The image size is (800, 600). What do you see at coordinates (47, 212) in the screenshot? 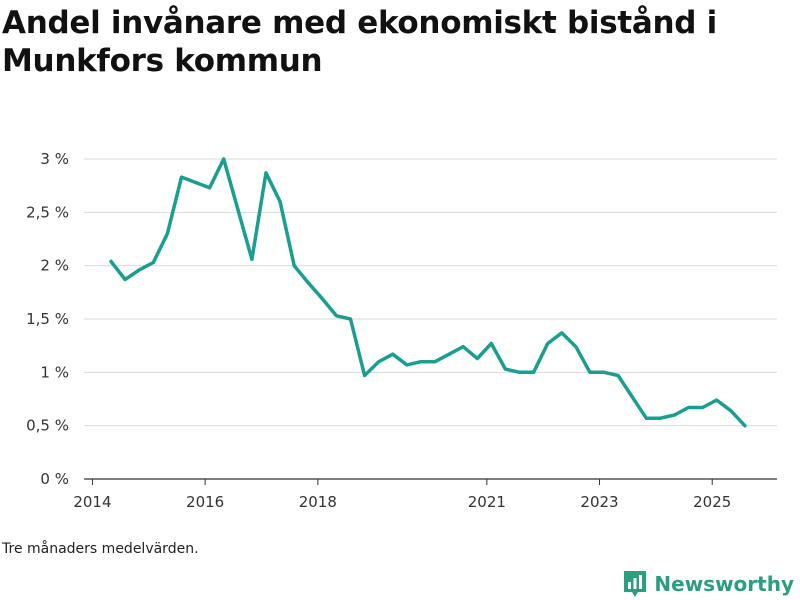
I see `y-tick-label: 2,5 %` at bounding box center [47, 212].